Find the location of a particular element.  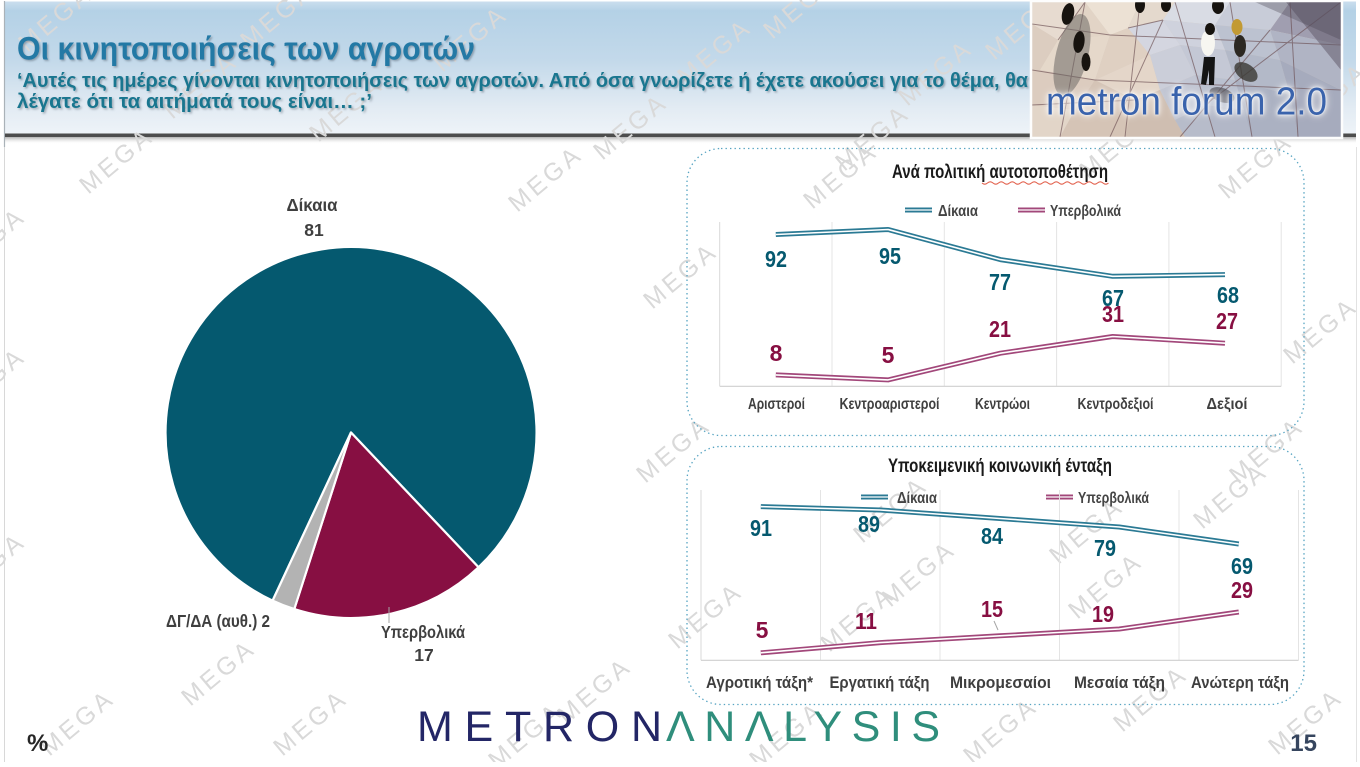

svg-text: metron forum 2.0 is located at coordinates (1186, 102).